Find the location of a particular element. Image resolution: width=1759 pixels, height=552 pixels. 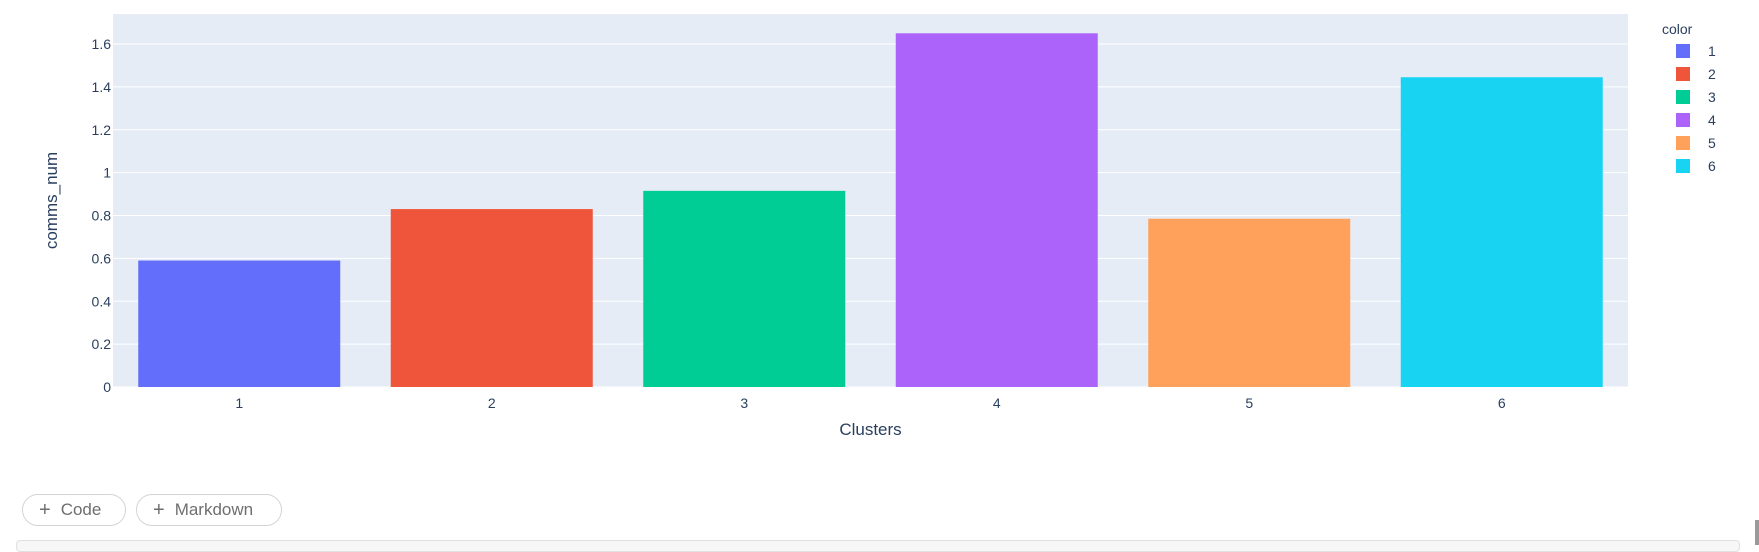

x-tick-label: 2 is located at coordinates (492, 403).